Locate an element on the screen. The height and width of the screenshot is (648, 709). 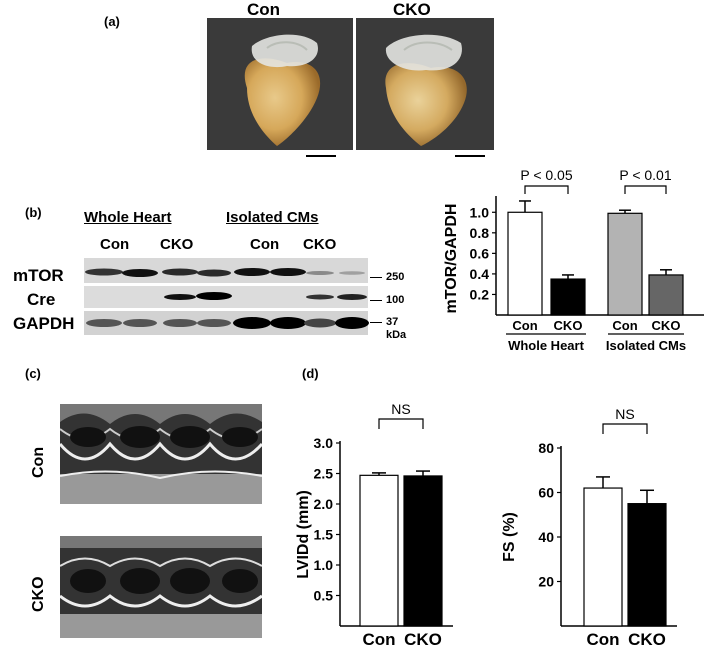
y-tick-label: 20 is located at coordinates (546, 582).